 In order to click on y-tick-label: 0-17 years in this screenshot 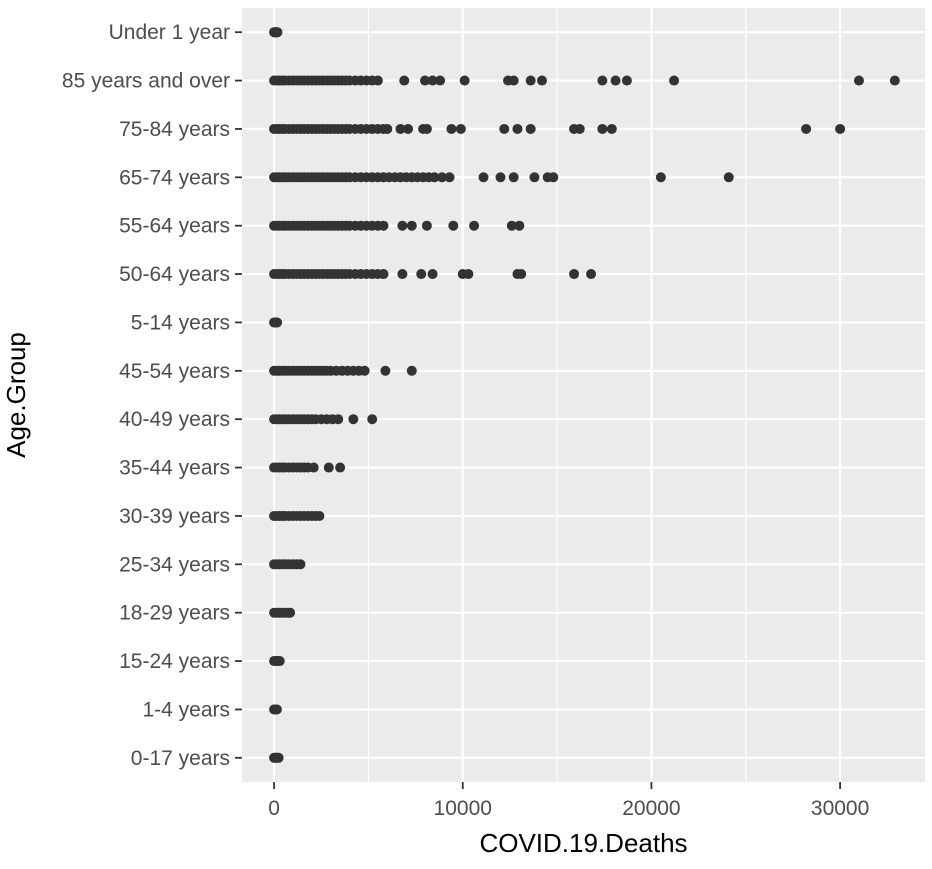, I will do `click(180, 758)`.